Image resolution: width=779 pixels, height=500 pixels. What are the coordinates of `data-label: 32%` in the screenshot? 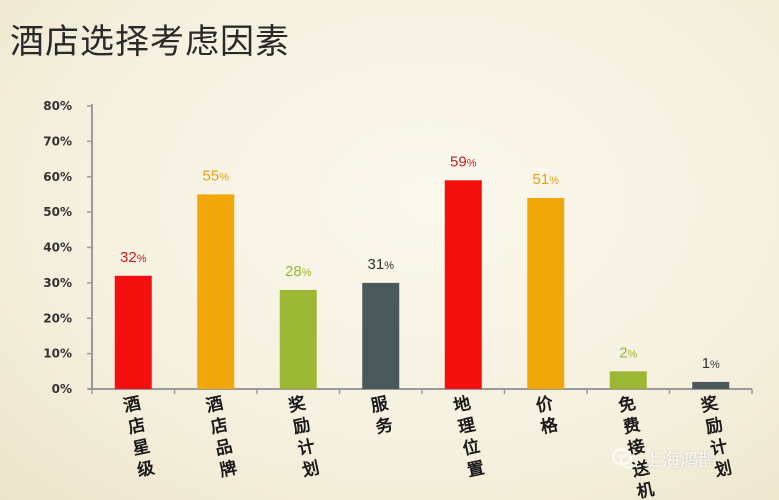 It's located at (133, 257).